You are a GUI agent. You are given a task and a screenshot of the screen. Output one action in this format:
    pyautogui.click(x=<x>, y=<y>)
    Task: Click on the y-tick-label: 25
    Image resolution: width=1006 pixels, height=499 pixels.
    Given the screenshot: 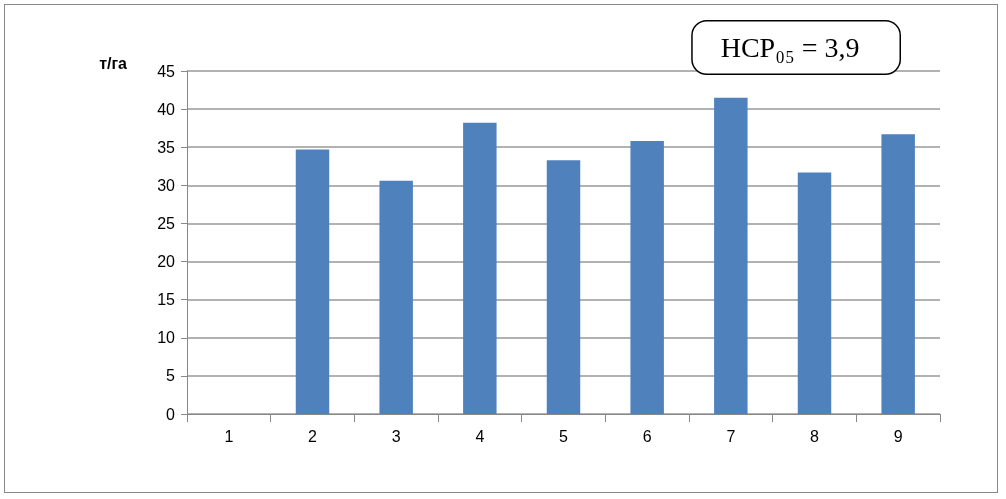 What is the action you would take?
    pyautogui.click(x=166, y=223)
    